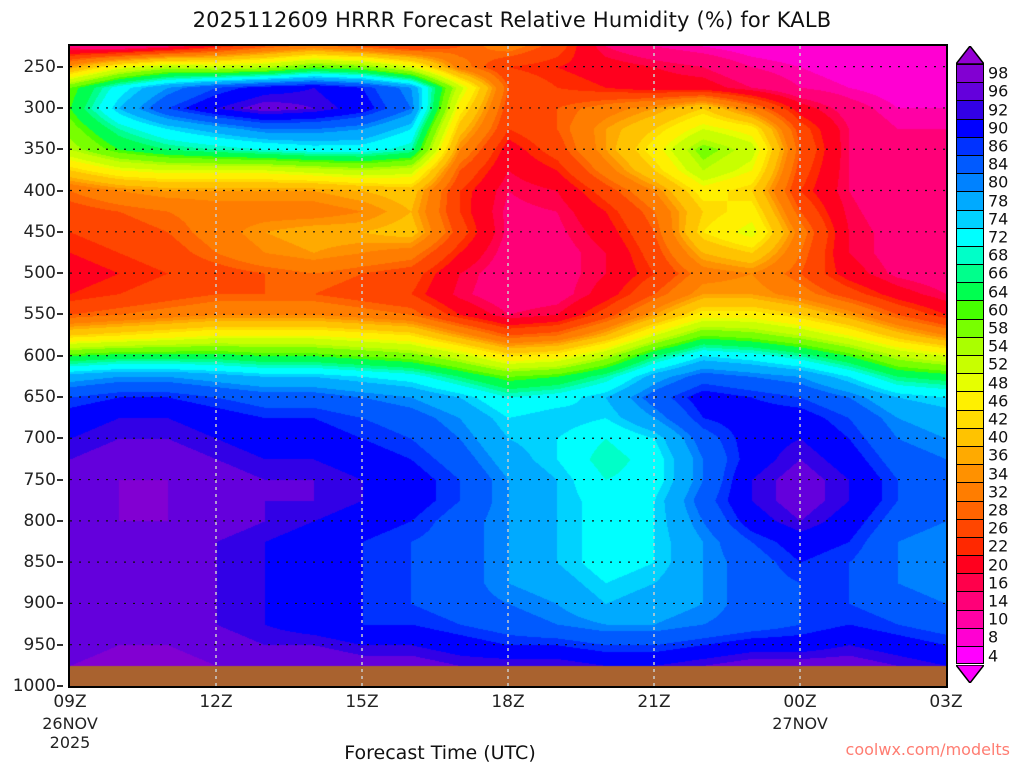 This screenshot has width=1024, height=768. Describe the element at coordinates (39, 438) in the screenshot. I see `y-tick-label-700: 700` at that location.